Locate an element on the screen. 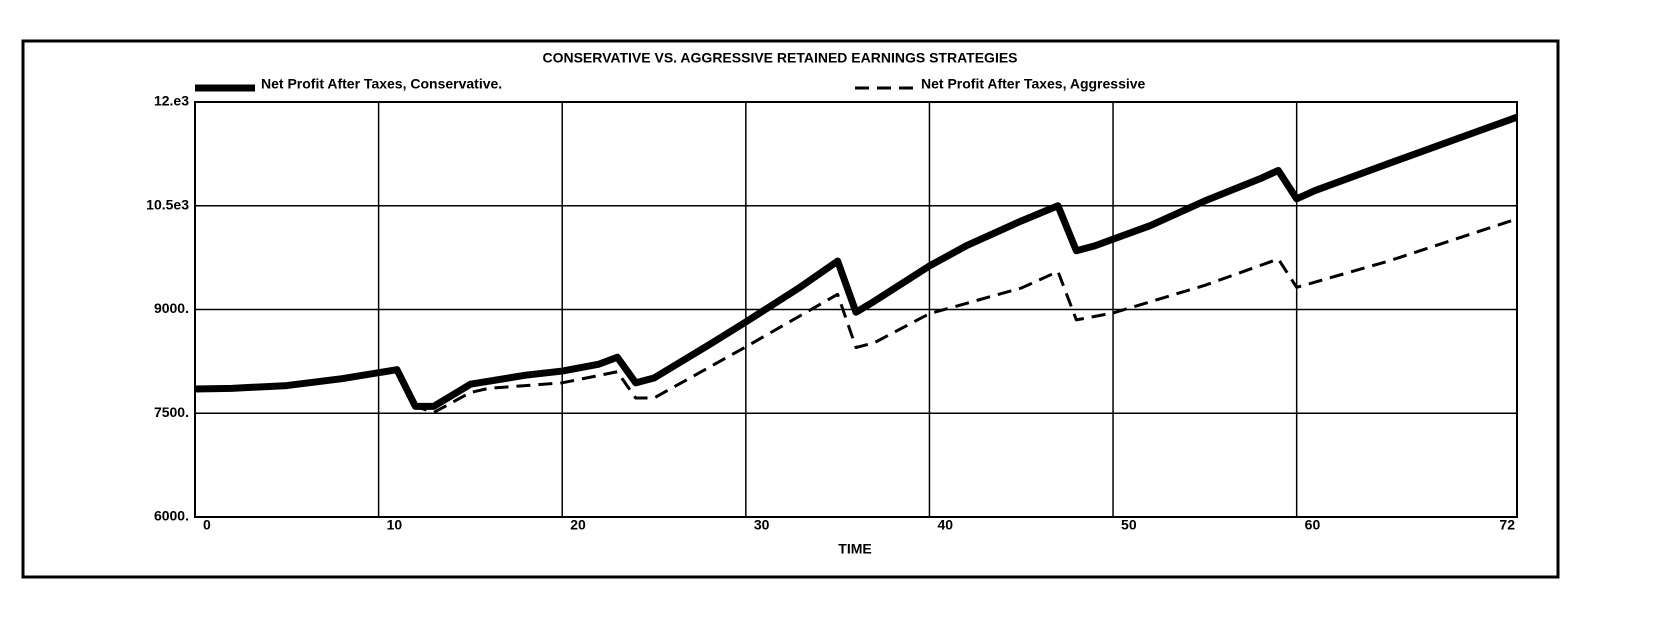 Image resolution: width=1662 pixels, height=632 pixels. x-tick-label: 20 is located at coordinates (578, 525).